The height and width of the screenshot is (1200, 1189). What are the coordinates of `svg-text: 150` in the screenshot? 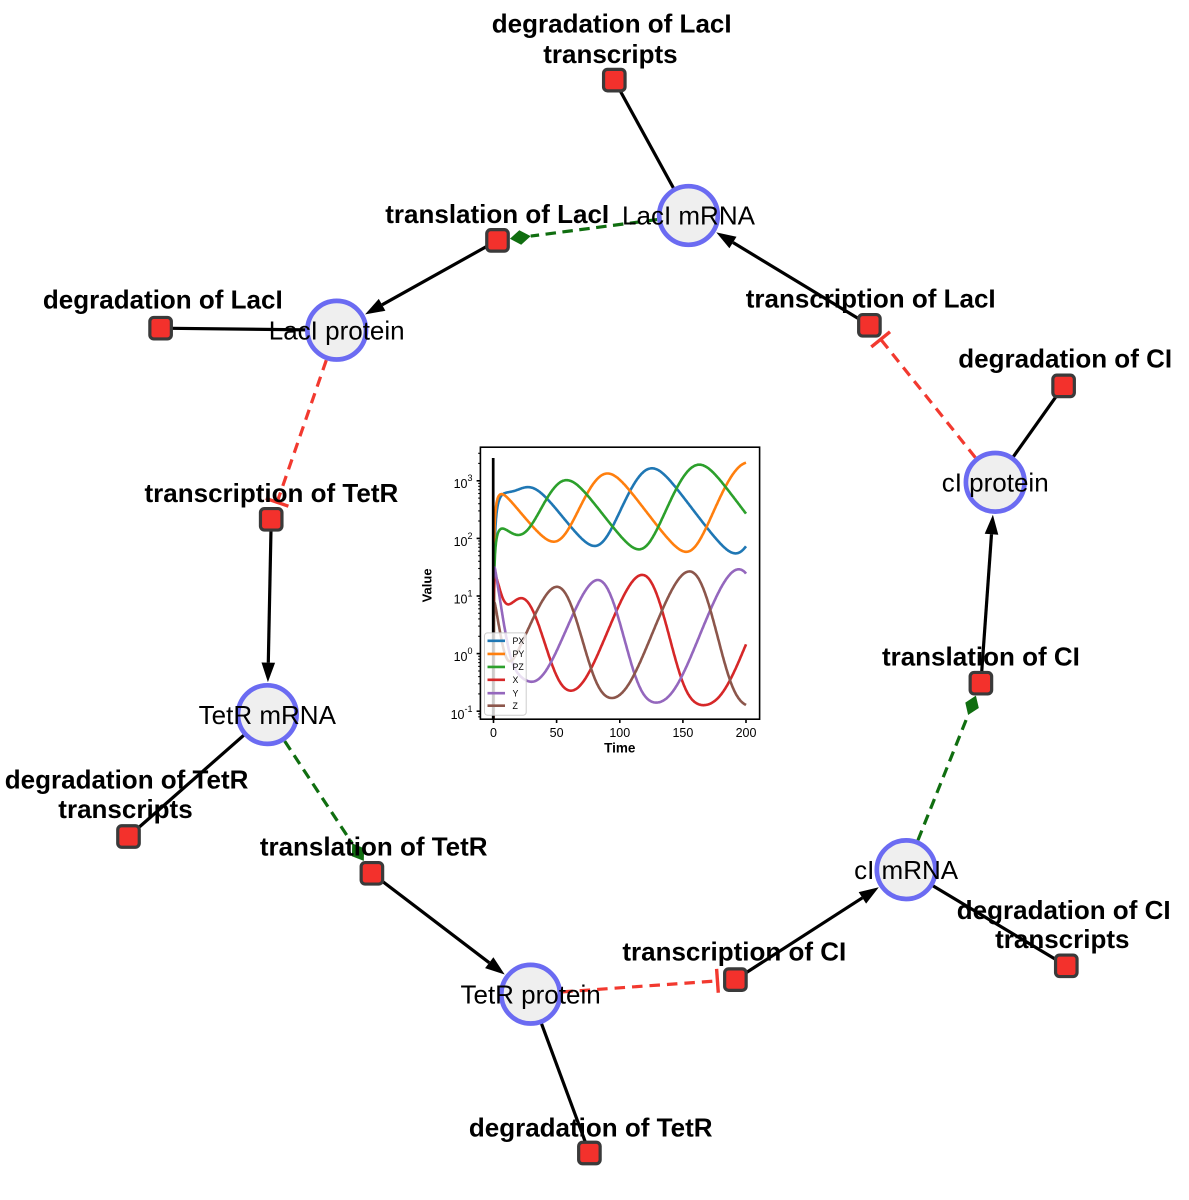 It's located at (682, 733).